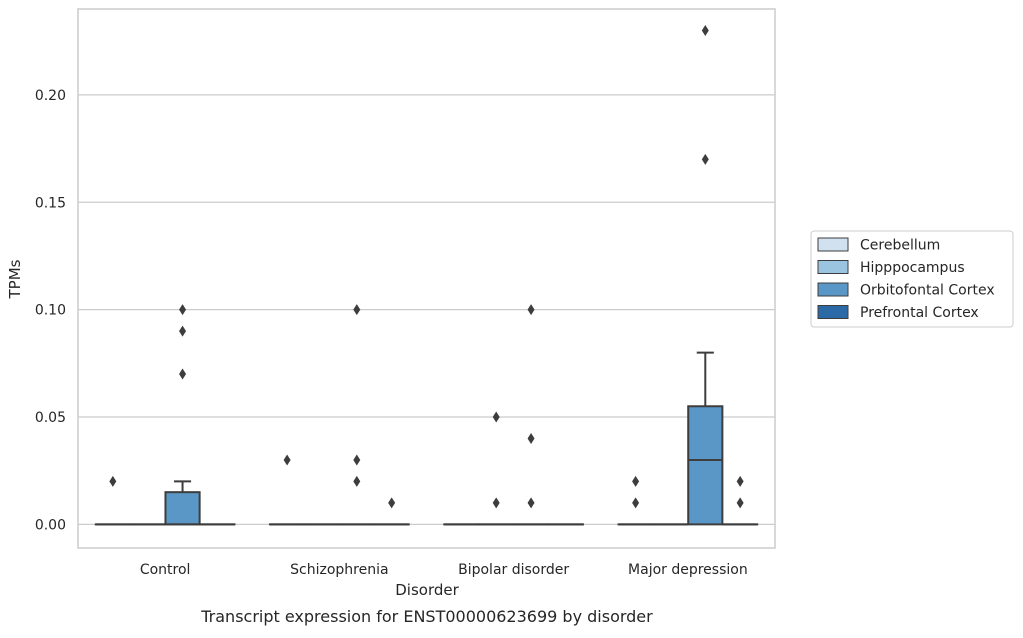 The width and height of the screenshot is (1023, 638). I want to click on legend-label: Prefrontal Cortex, so click(919, 313).